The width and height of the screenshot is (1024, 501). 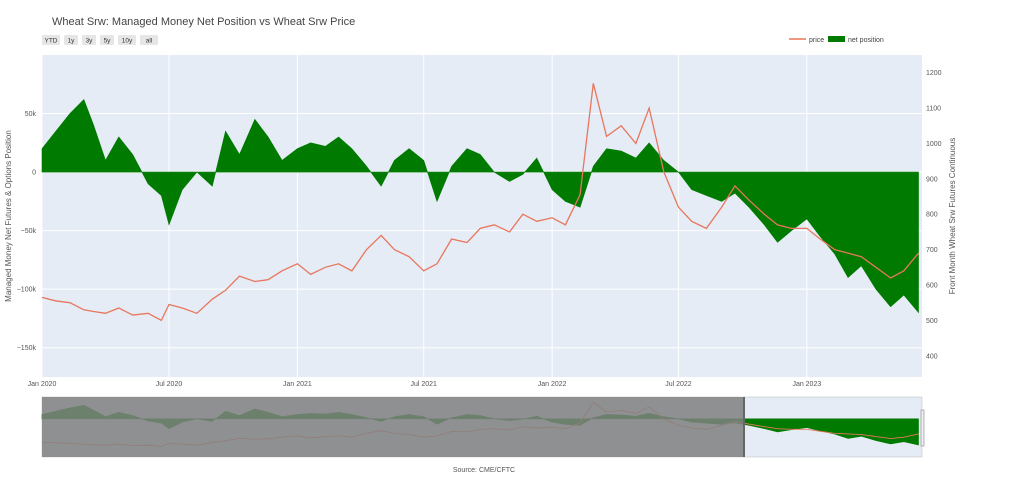 I want to click on range-button-label: 5y, so click(x=108, y=41).